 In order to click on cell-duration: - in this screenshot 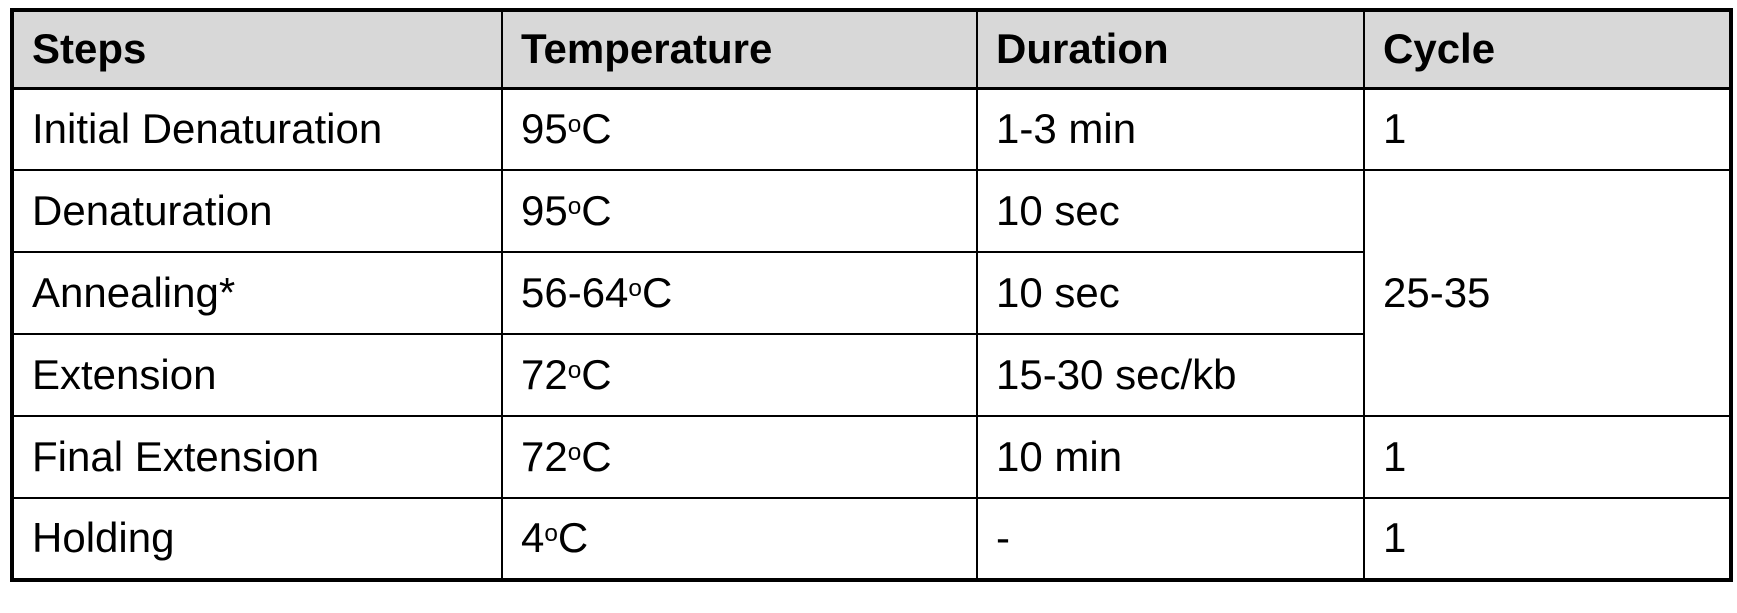, I will do `click(1170, 539)`.